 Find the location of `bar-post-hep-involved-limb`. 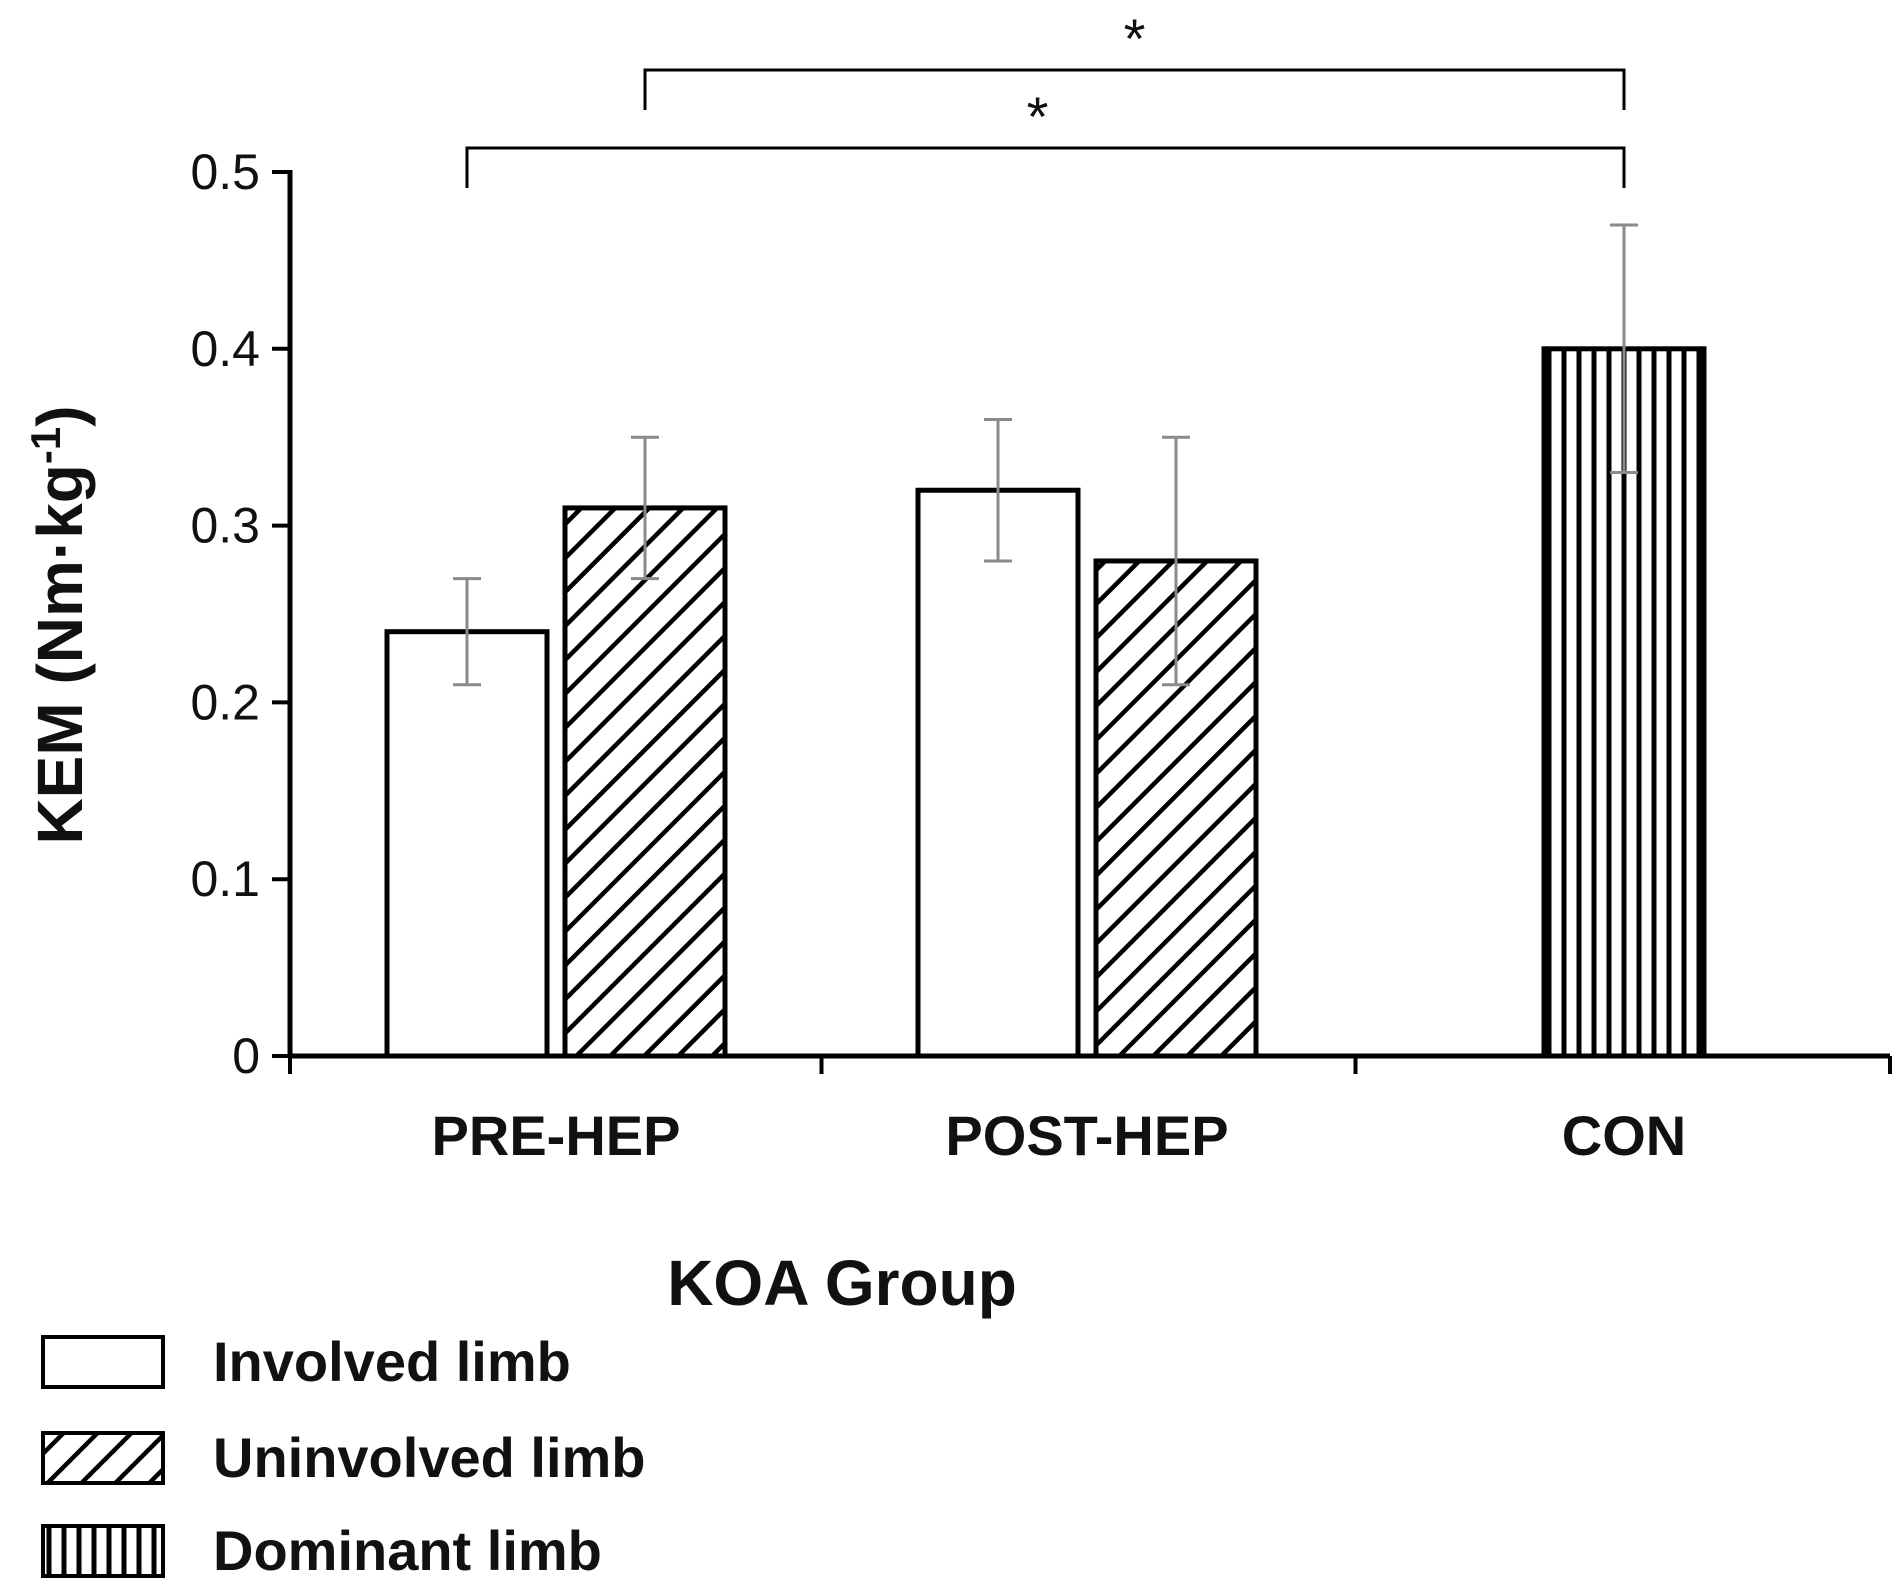

bar-post-hep-involved-limb is located at coordinates (998, 773).